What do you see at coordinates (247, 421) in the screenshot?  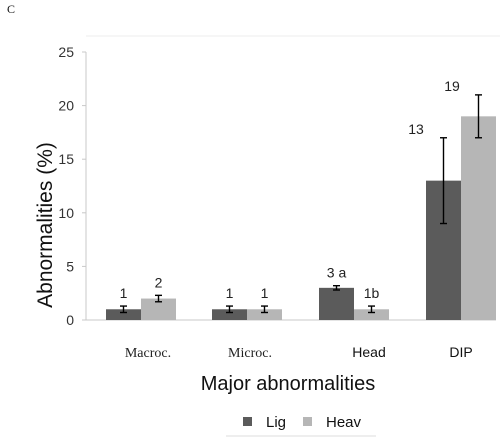 I see `legend-swatch-lig` at bounding box center [247, 421].